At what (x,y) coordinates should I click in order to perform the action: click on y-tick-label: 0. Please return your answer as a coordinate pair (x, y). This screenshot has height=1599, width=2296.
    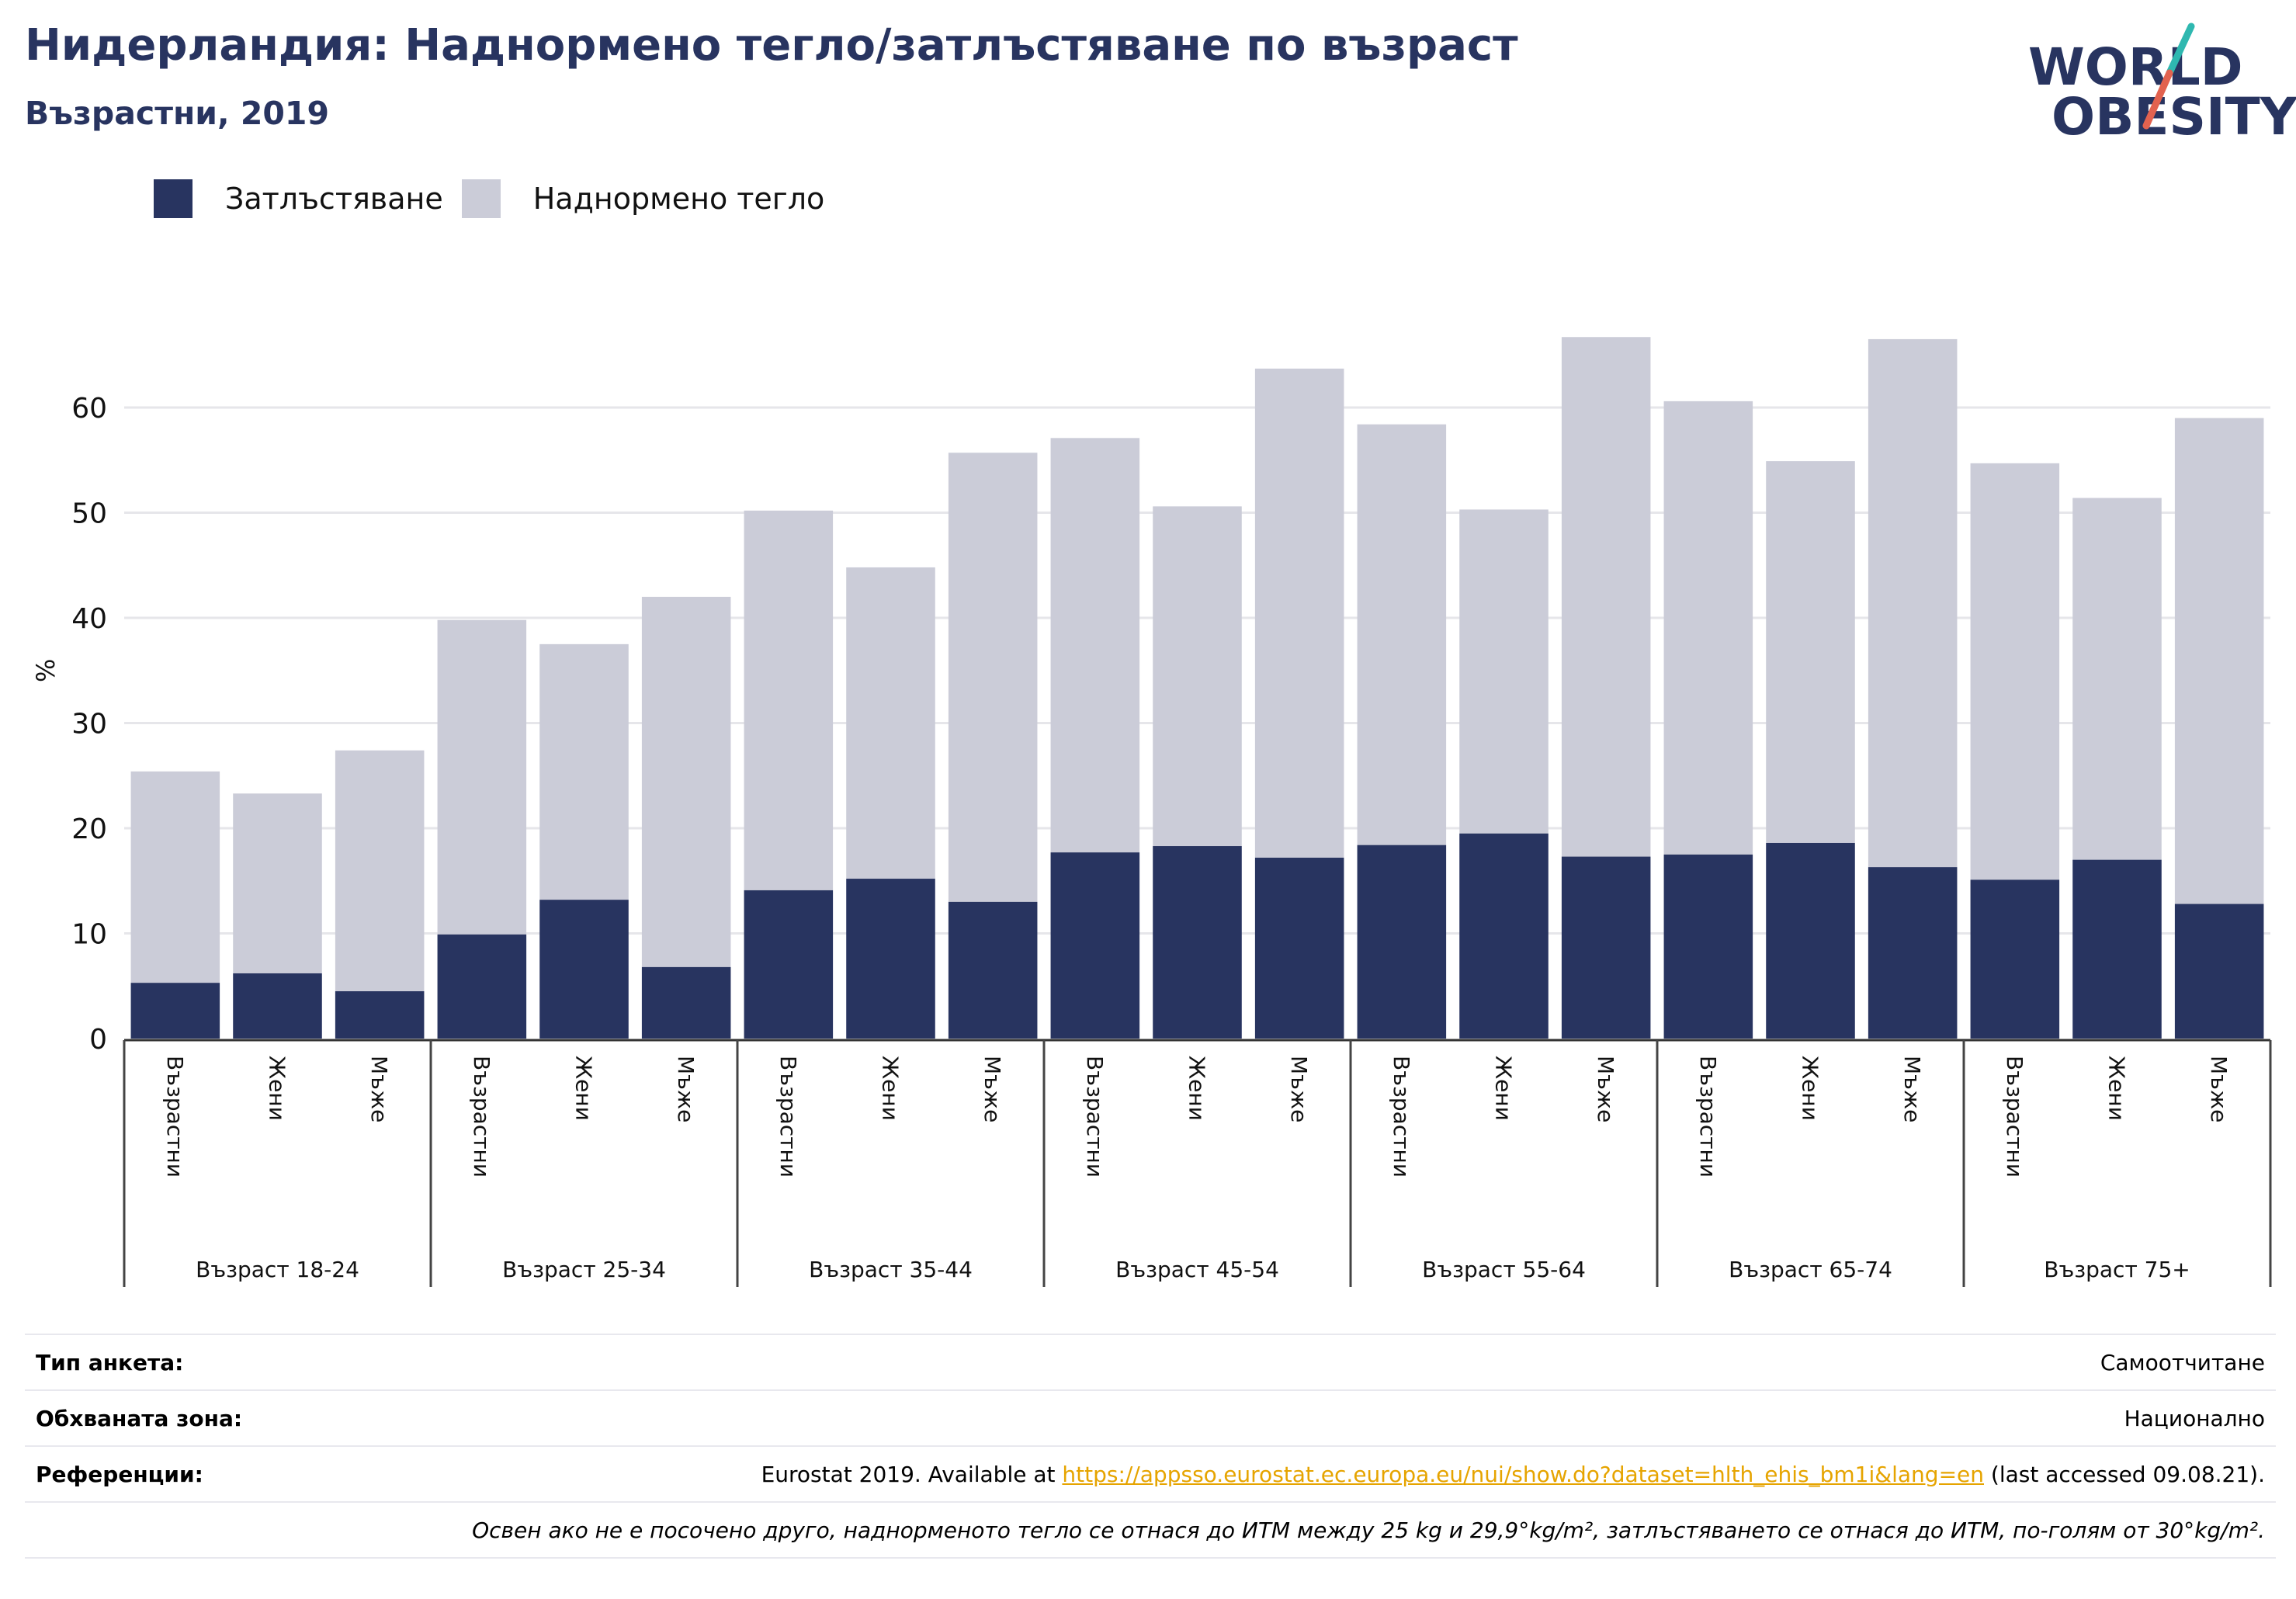
    Looking at the image, I should click on (98, 1040).